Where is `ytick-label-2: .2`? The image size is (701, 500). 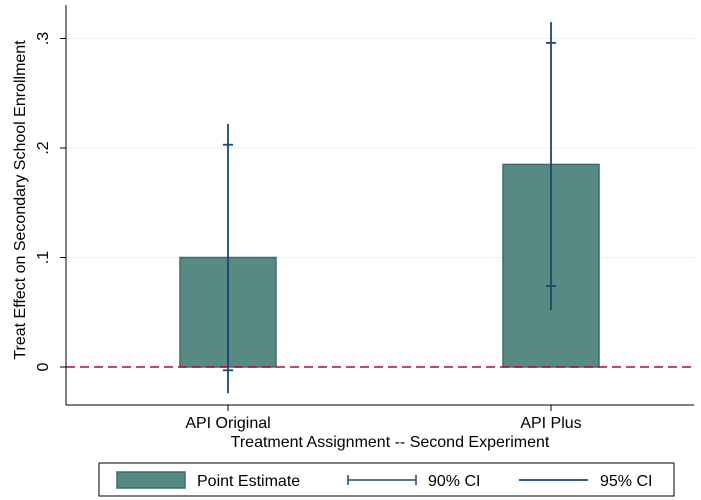
ytick-label-2: .2 is located at coordinates (43, 147).